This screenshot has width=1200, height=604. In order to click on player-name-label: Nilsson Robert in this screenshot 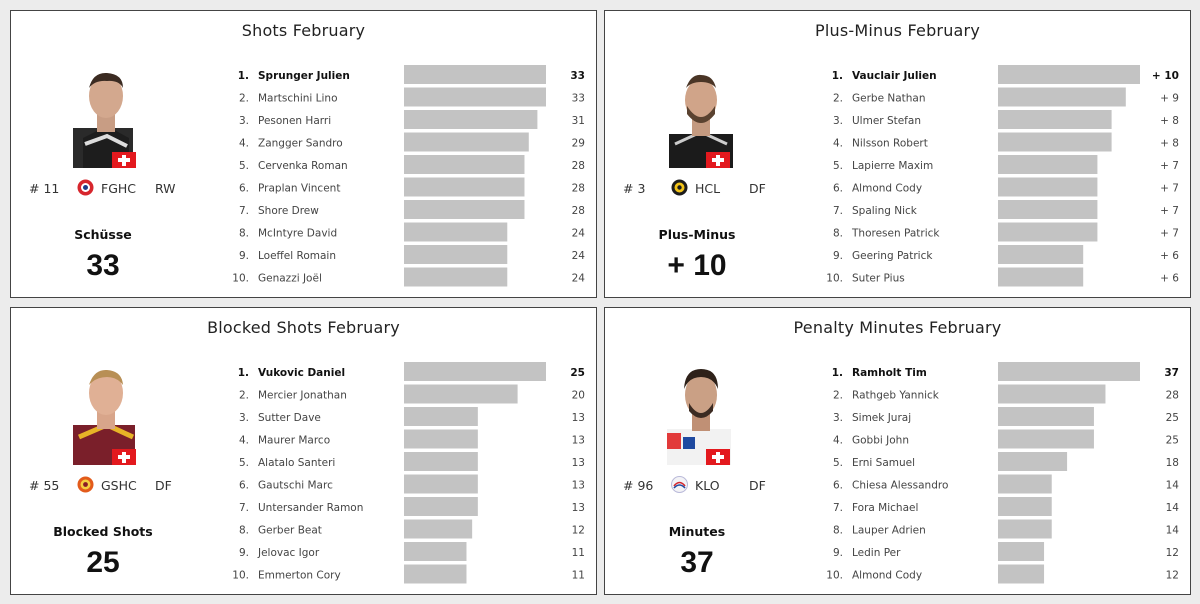, I will do `click(890, 144)`.